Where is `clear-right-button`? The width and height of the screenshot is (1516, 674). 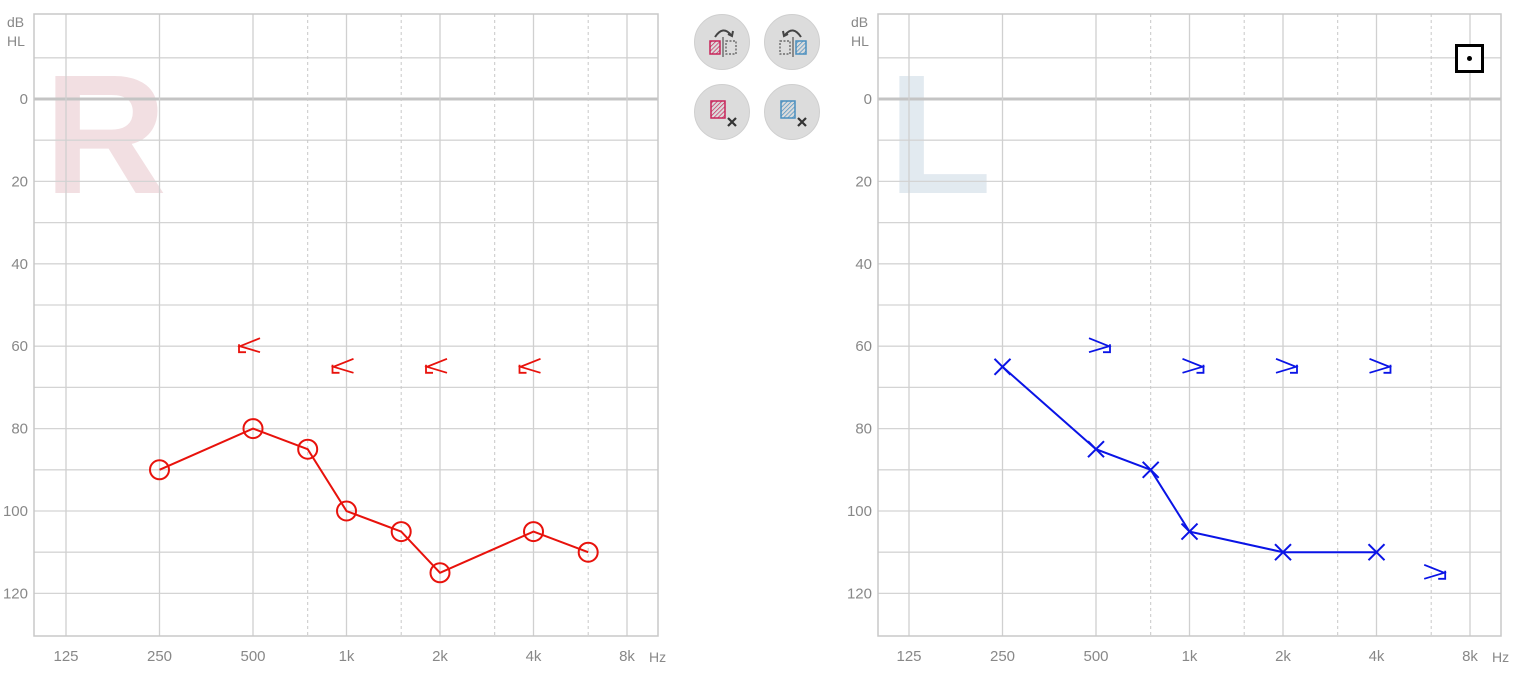
clear-right-button is located at coordinates (722, 112).